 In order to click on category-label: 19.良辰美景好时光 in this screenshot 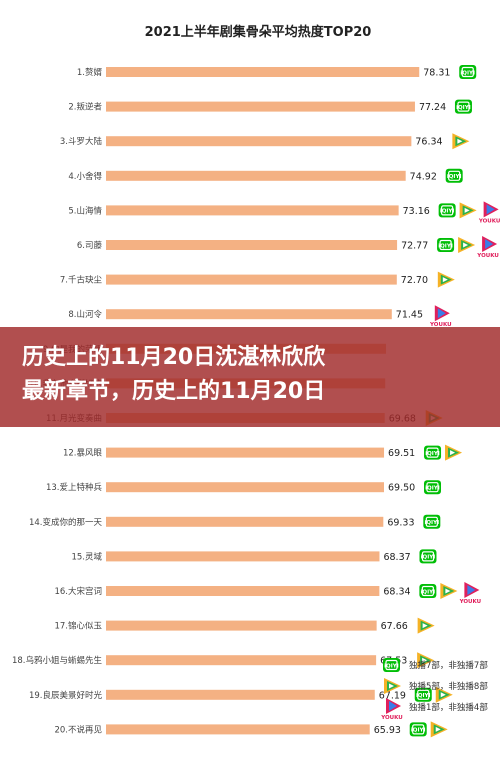, I will do `click(66, 695)`.